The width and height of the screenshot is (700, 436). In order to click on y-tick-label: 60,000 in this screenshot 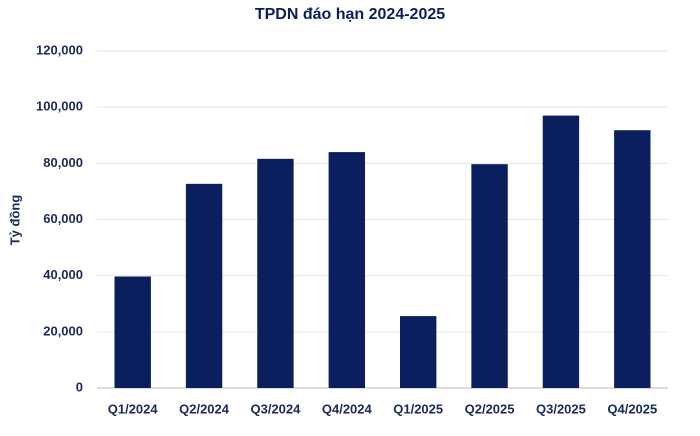, I will do `click(63, 218)`.